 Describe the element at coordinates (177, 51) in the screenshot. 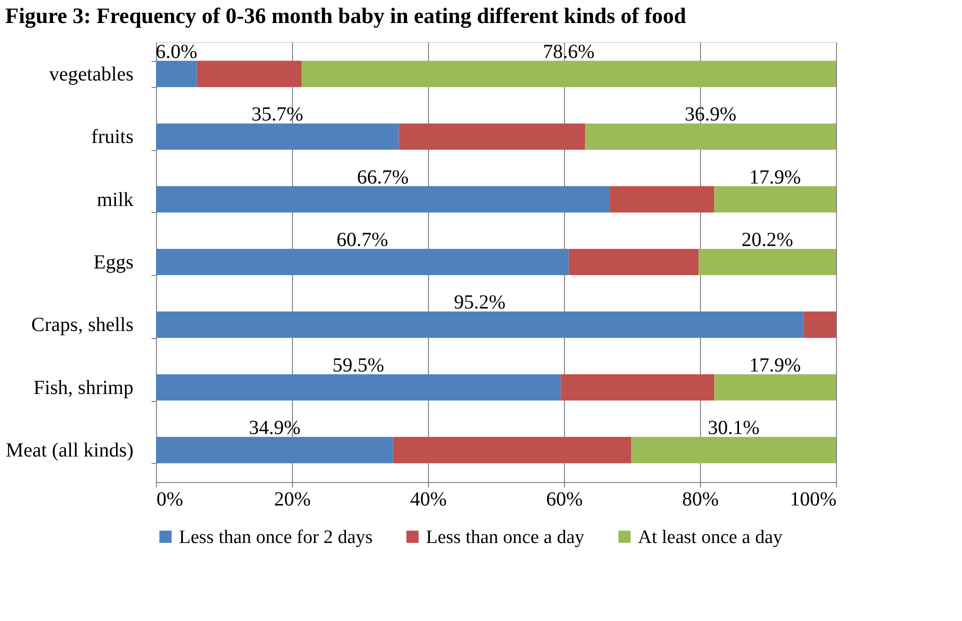

I see `data-label: 6.0%` at that location.